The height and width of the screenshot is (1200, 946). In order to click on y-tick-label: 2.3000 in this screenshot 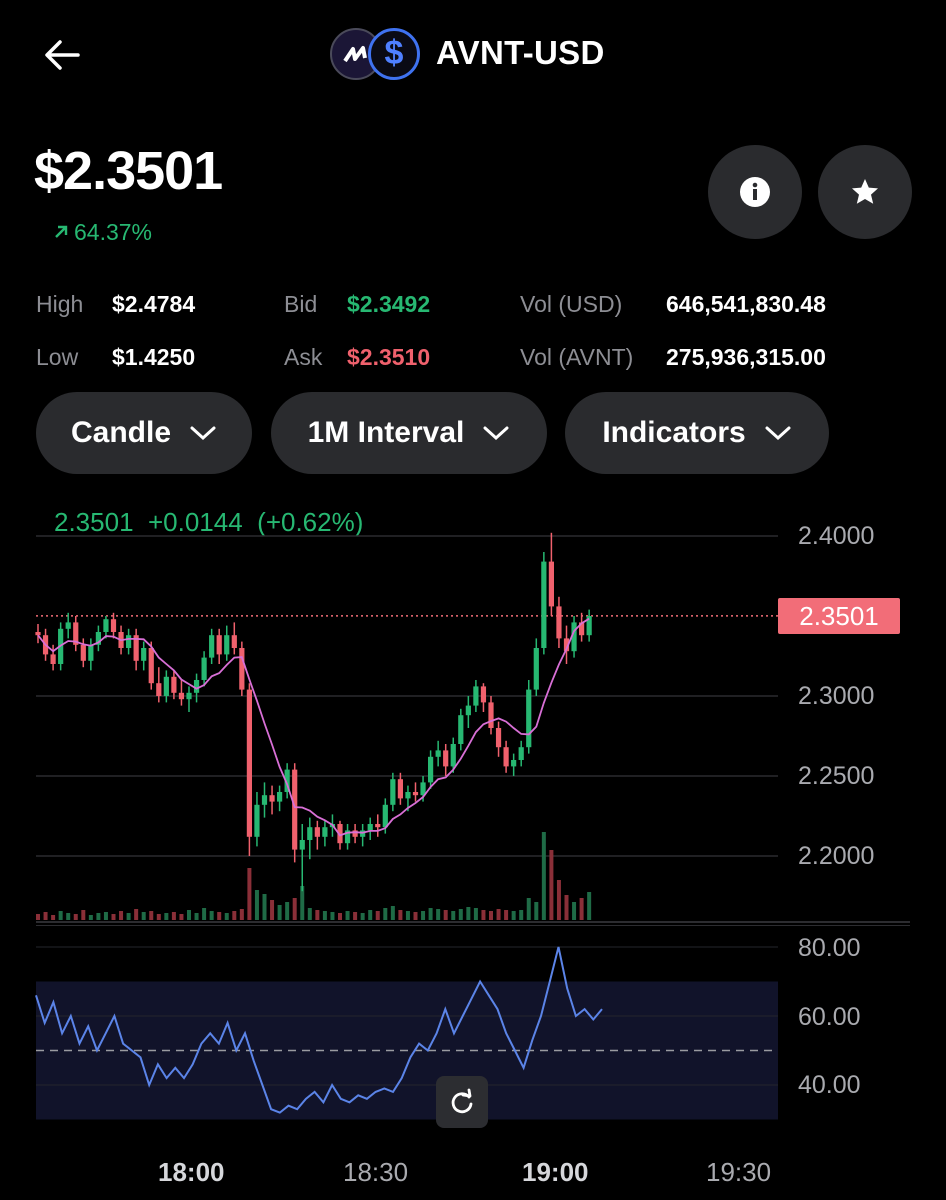, I will do `click(836, 696)`.